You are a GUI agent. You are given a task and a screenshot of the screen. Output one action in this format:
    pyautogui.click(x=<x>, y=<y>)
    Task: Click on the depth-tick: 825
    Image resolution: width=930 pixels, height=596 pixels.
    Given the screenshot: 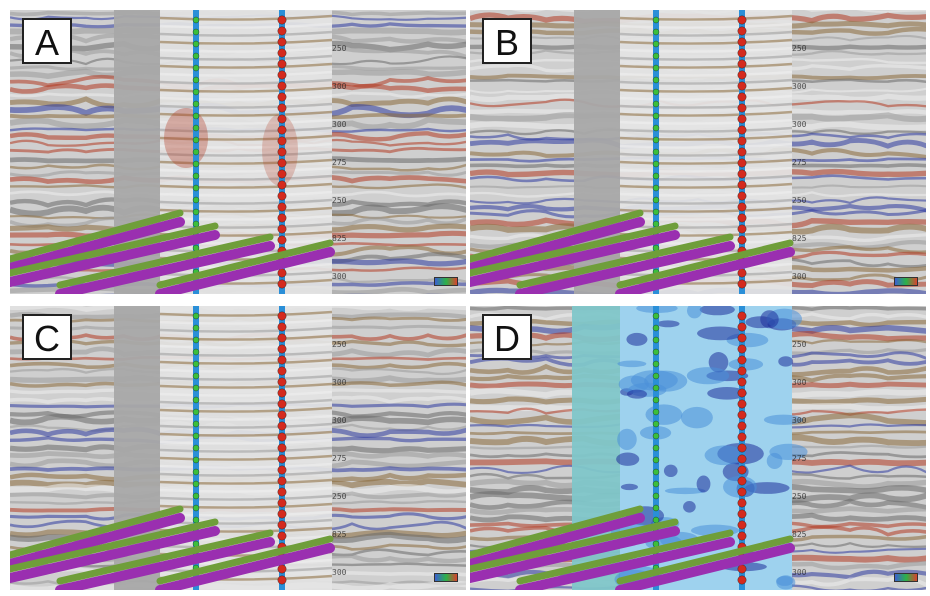 What is the action you would take?
    pyautogui.click(x=339, y=534)
    